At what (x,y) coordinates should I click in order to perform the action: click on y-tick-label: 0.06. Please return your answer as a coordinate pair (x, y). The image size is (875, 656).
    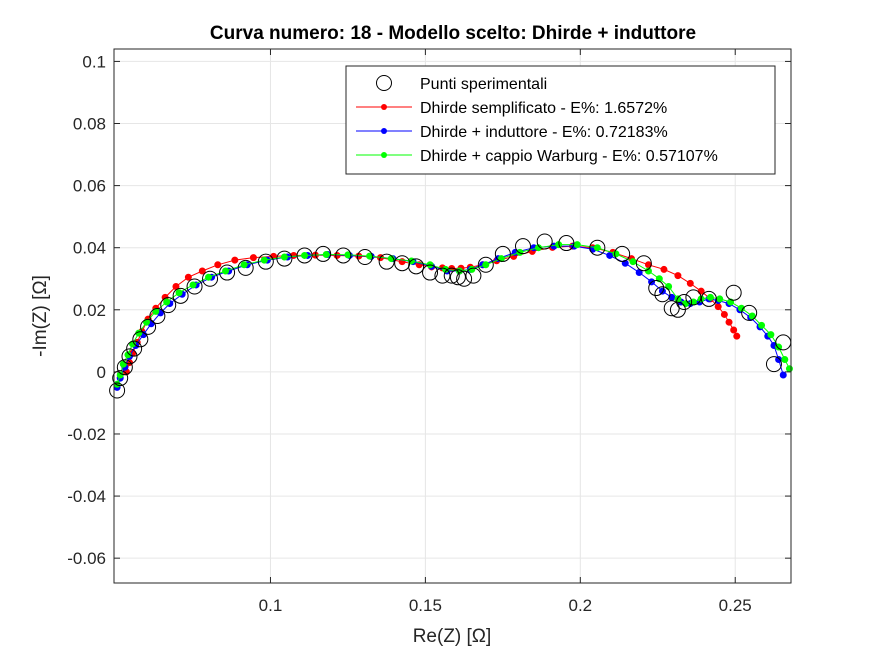
    Looking at the image, I should click on (89, 186).